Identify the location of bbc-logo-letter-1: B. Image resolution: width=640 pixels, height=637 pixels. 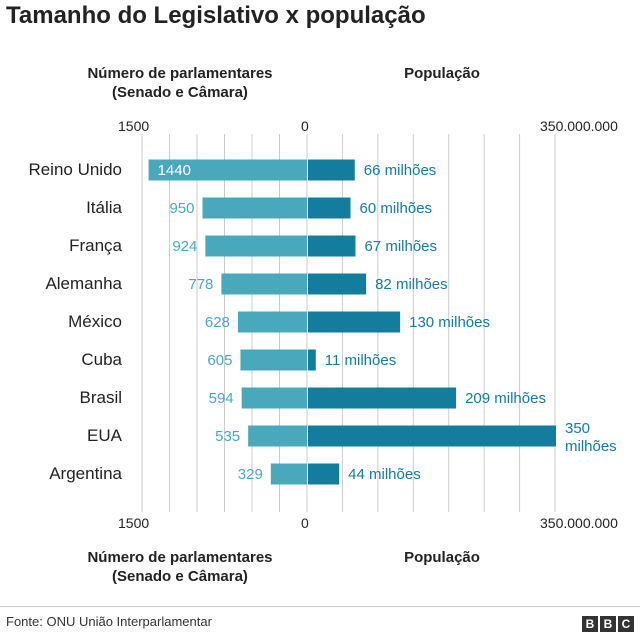
(590, 624).